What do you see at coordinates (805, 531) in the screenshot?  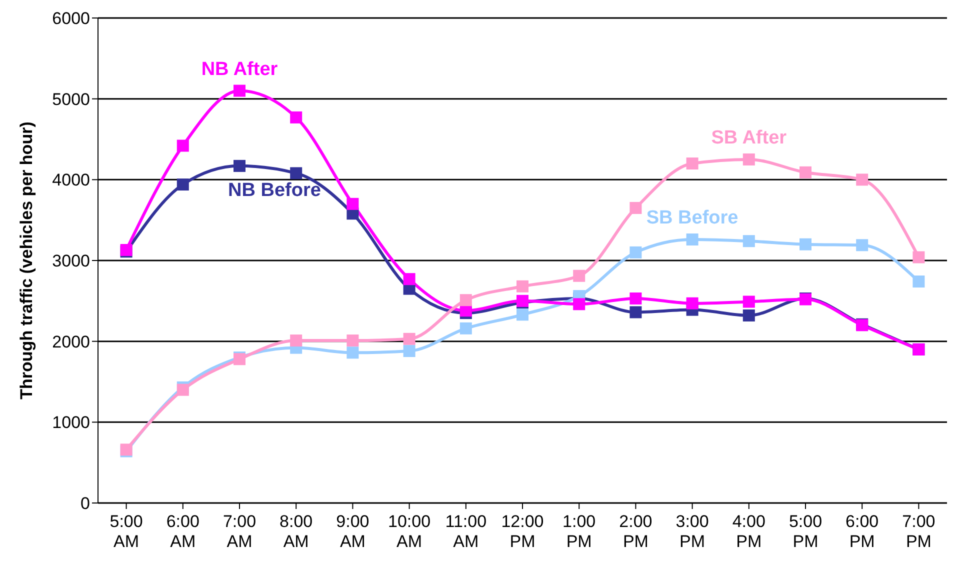 I see `x-tick-label: 5:00 PM` at bounding box center [805, 531].